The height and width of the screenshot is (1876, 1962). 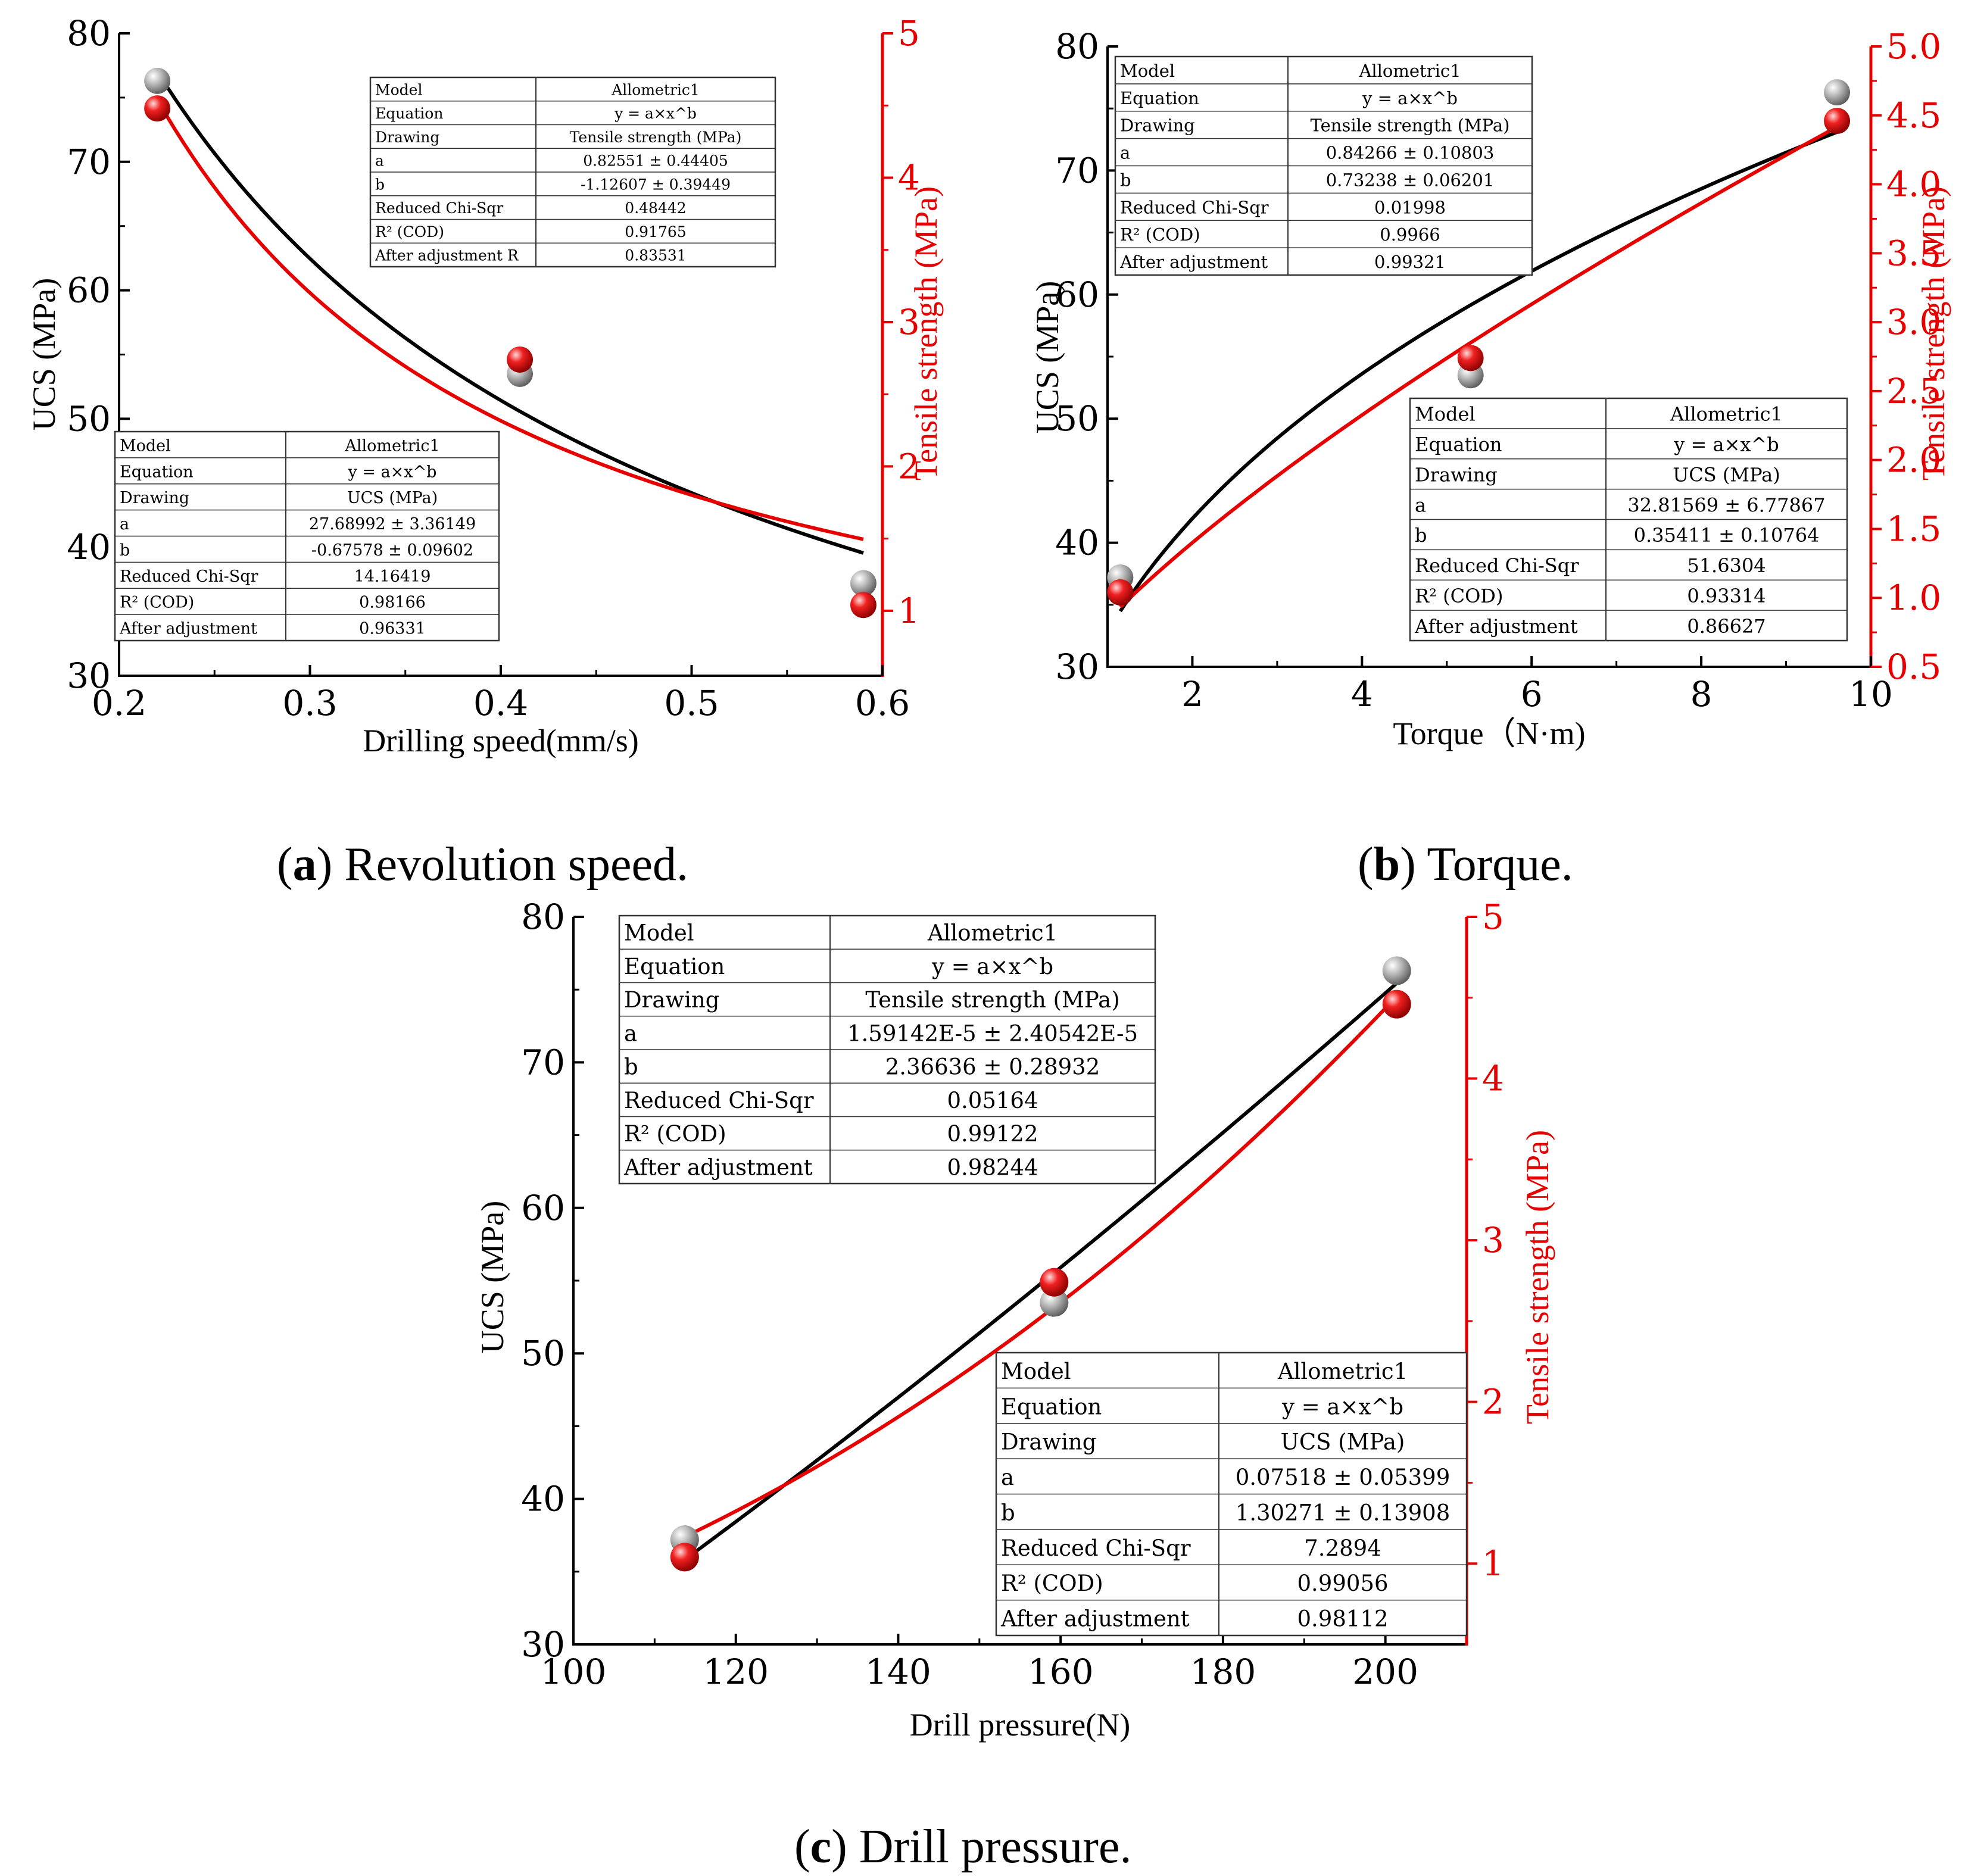 What do you see at coordinates (500, 740) in the screenshot?
I see `x-axis-title: Drilling speed(mm/s)` at bounding box center [500, 740].